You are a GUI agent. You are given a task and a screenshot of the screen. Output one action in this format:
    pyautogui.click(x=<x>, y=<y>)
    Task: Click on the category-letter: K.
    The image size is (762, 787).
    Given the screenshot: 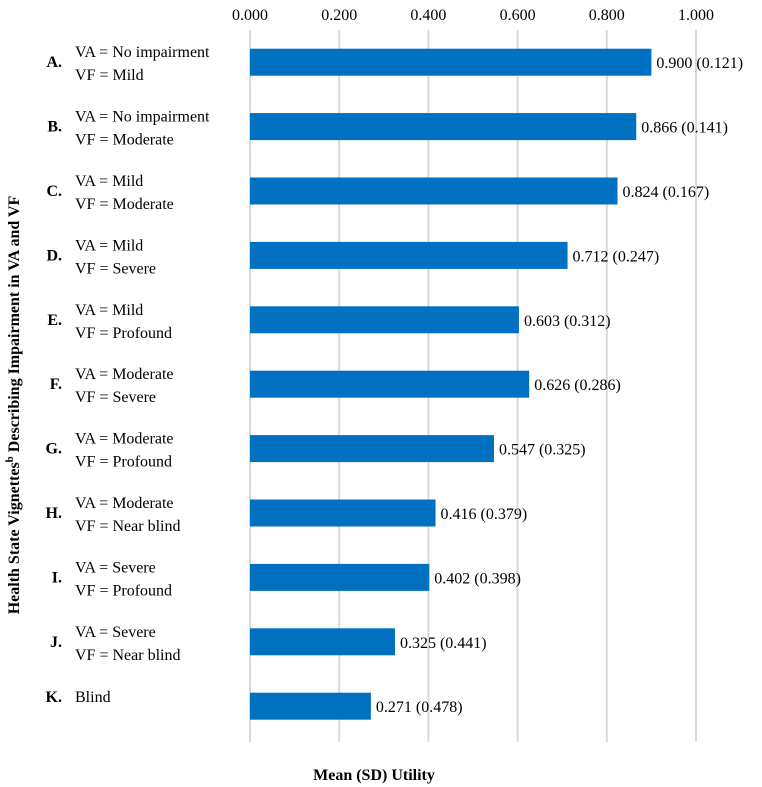 What is the action you would take?
    pyautogui.click(x=54, y=697)
    